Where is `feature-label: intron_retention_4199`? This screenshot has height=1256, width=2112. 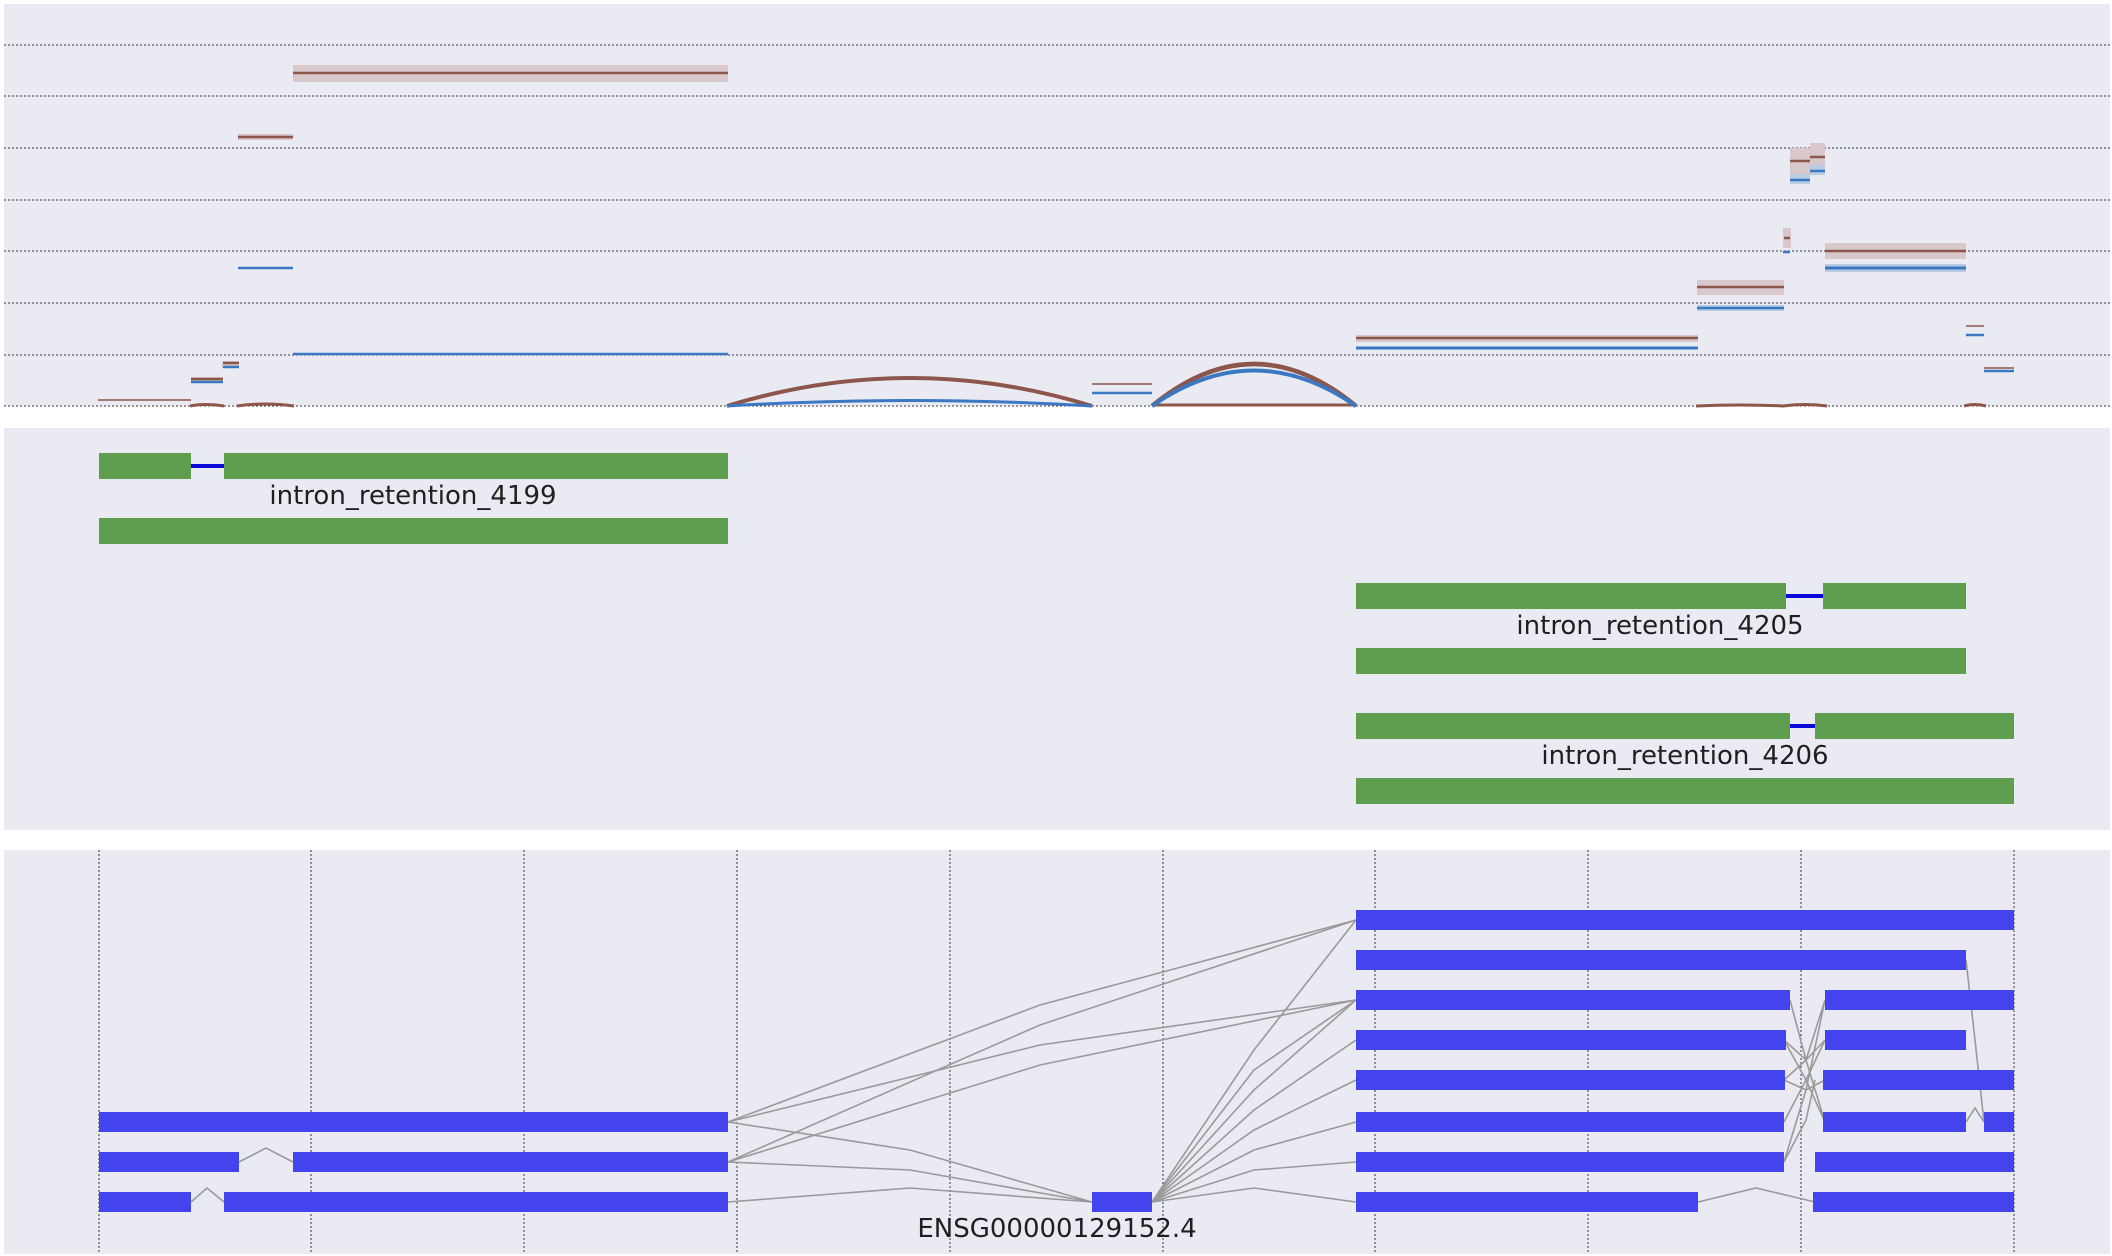
feature-label: intron_retention_4199 is located at coordinates (412, 496).